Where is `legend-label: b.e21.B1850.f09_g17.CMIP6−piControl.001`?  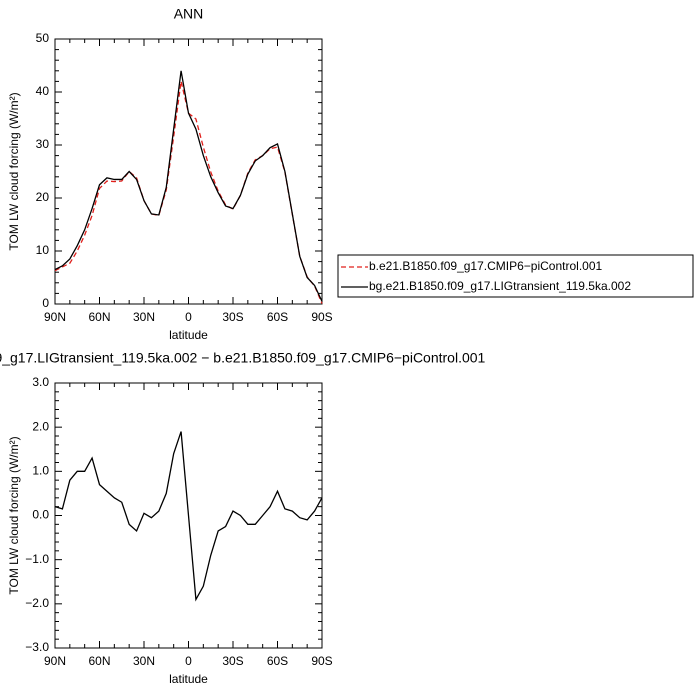 legend-label: b.e21.B1850.f09_g17.CMIP6−piControl.001 is located at coordinates (485, 266).